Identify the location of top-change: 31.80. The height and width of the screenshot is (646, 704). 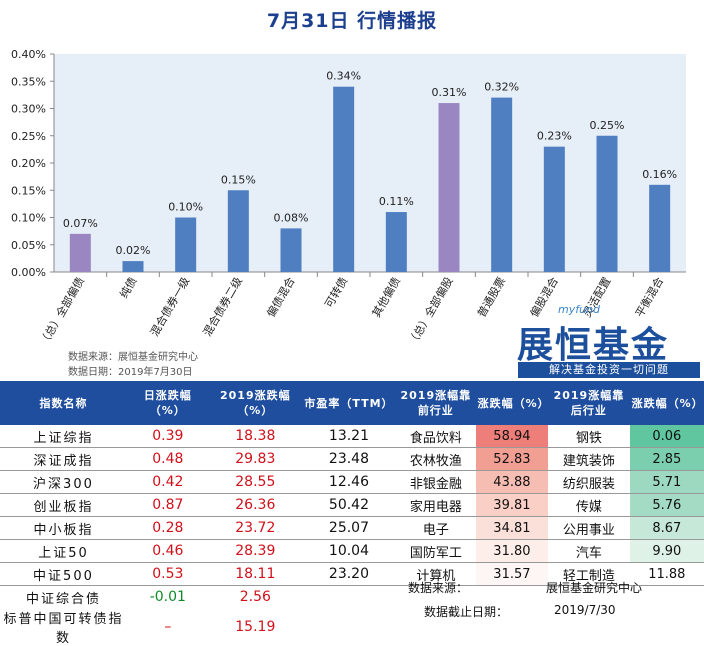
(512, 551).